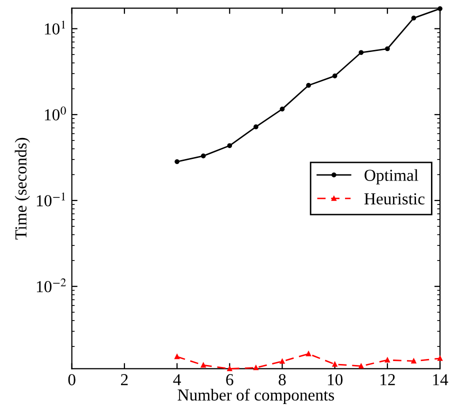  I want to click on x-tick-label: 10, so click(335, 380).